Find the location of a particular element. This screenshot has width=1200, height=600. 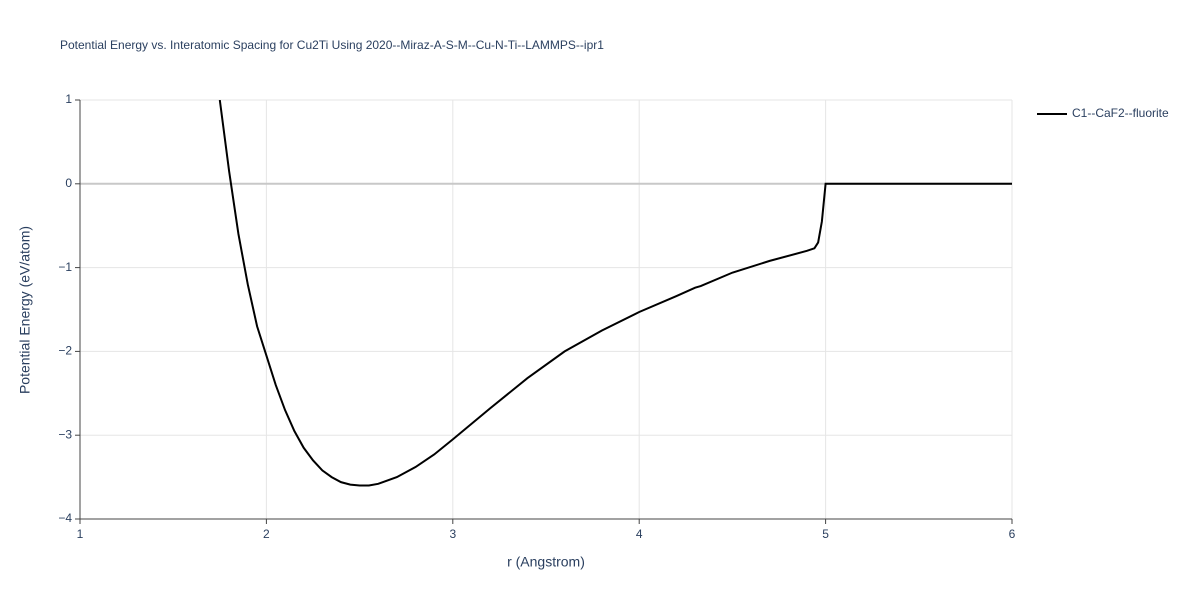

x-axis-title: r (Angstrom) is located at coordinates (546, 562).